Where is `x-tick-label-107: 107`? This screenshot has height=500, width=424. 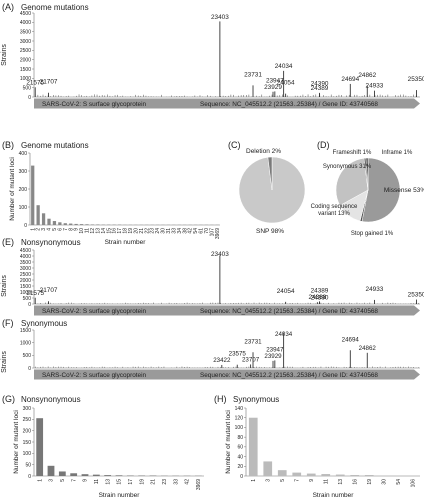
x-tick-label-107: 107 is located at coordinates (212, 232).